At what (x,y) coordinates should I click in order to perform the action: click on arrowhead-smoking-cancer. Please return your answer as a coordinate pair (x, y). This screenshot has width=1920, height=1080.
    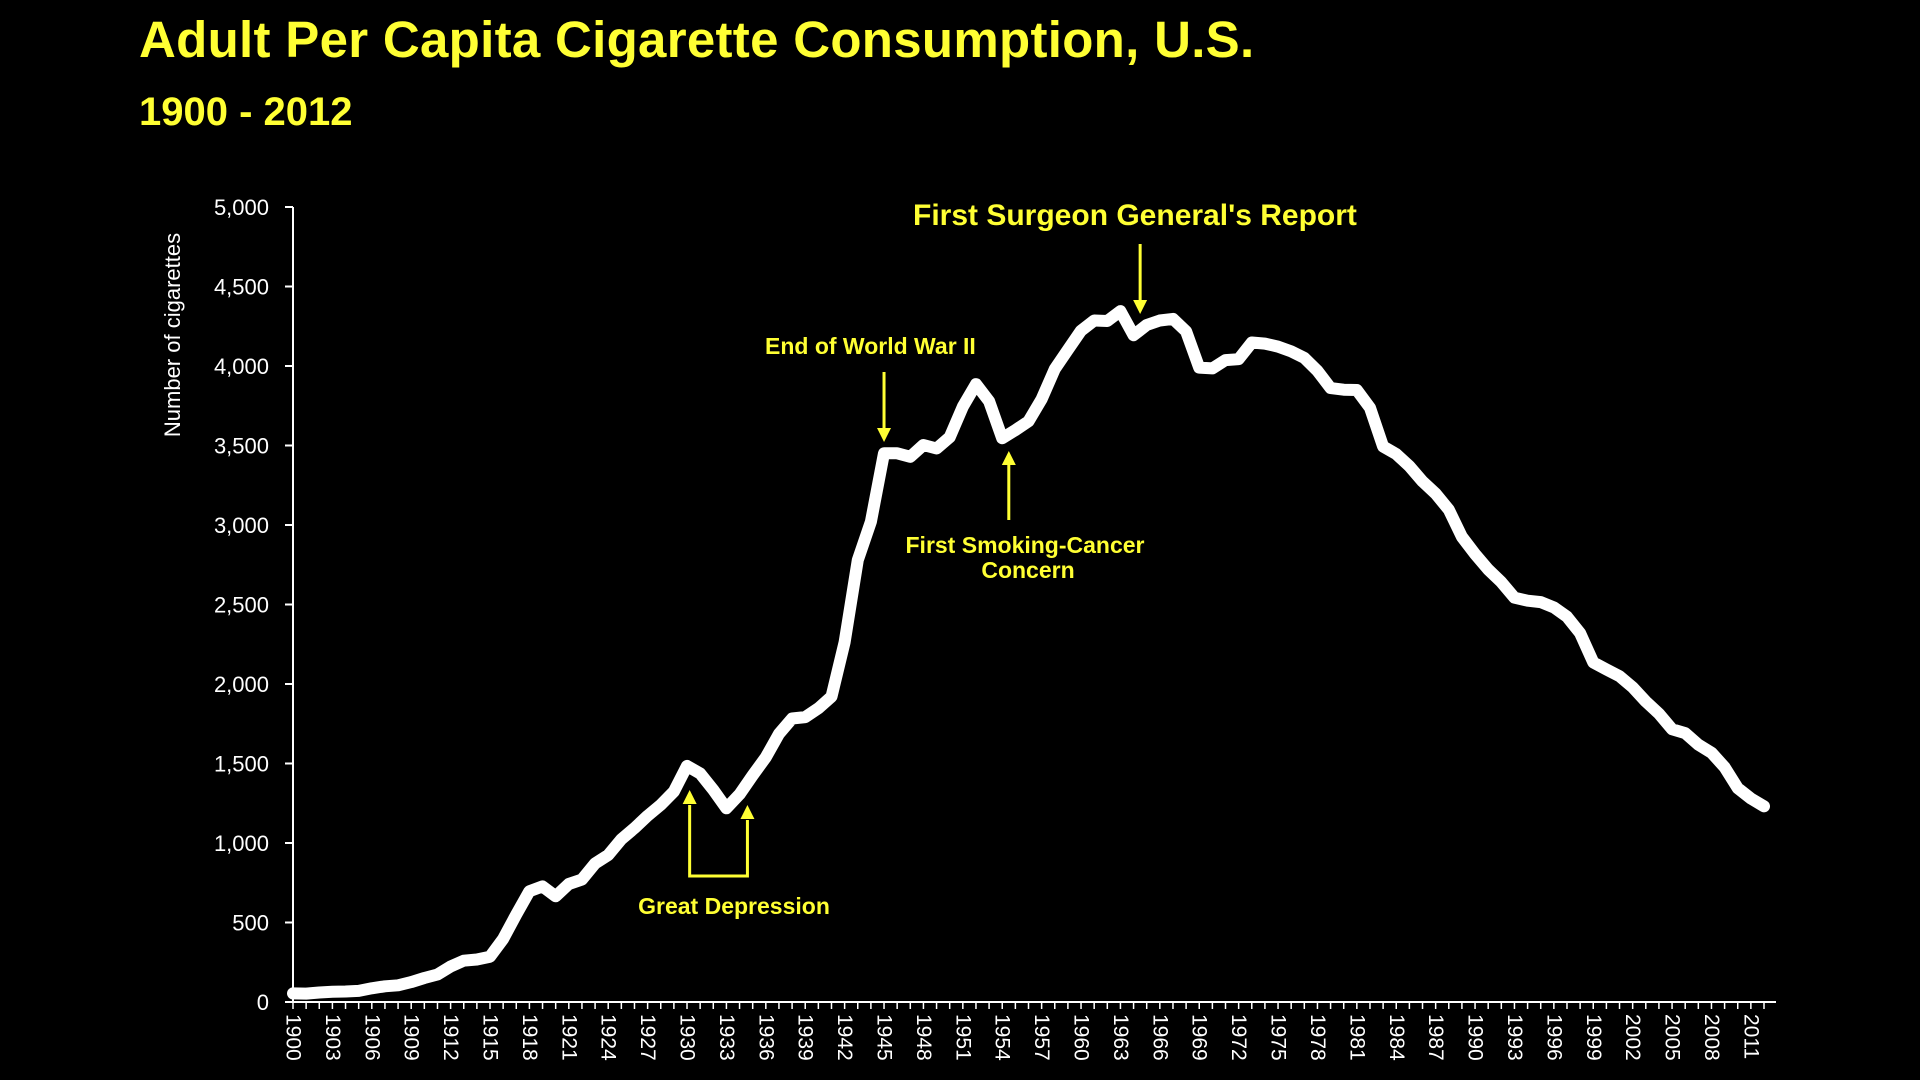
    Looking at the image, I should click on (1008, 458).